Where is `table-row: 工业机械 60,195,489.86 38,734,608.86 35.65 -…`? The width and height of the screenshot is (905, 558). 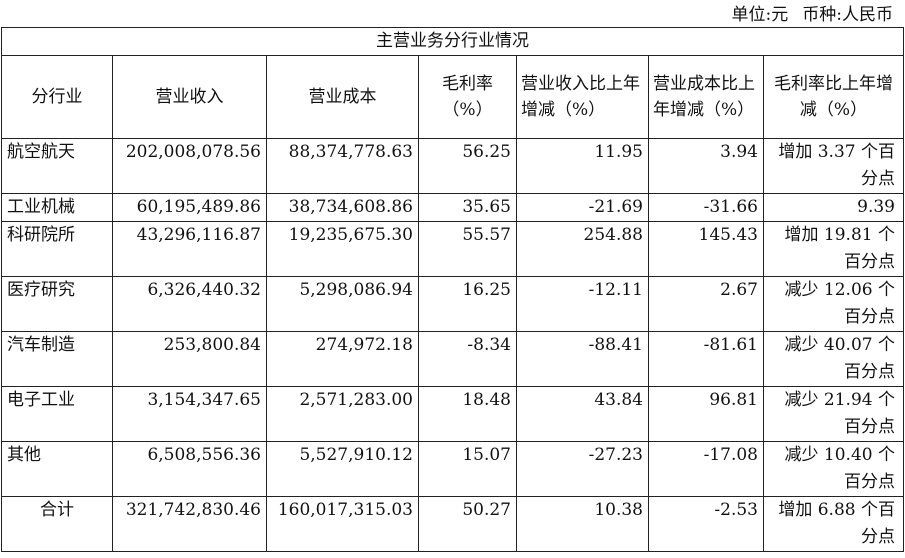
table-row: 工业机械 60,195,489.86 38,734,608.86 35.65 -… is located at coordinates (452, 207).